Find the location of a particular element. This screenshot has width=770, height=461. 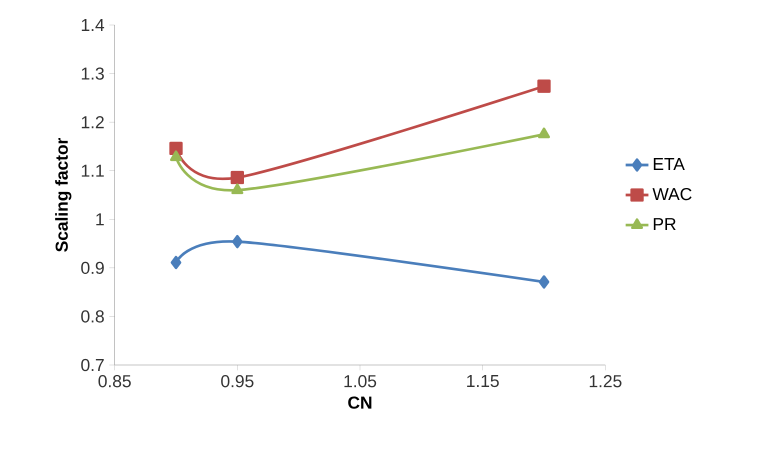

y-tick-label: 1 is located at coordinates (100, 219).